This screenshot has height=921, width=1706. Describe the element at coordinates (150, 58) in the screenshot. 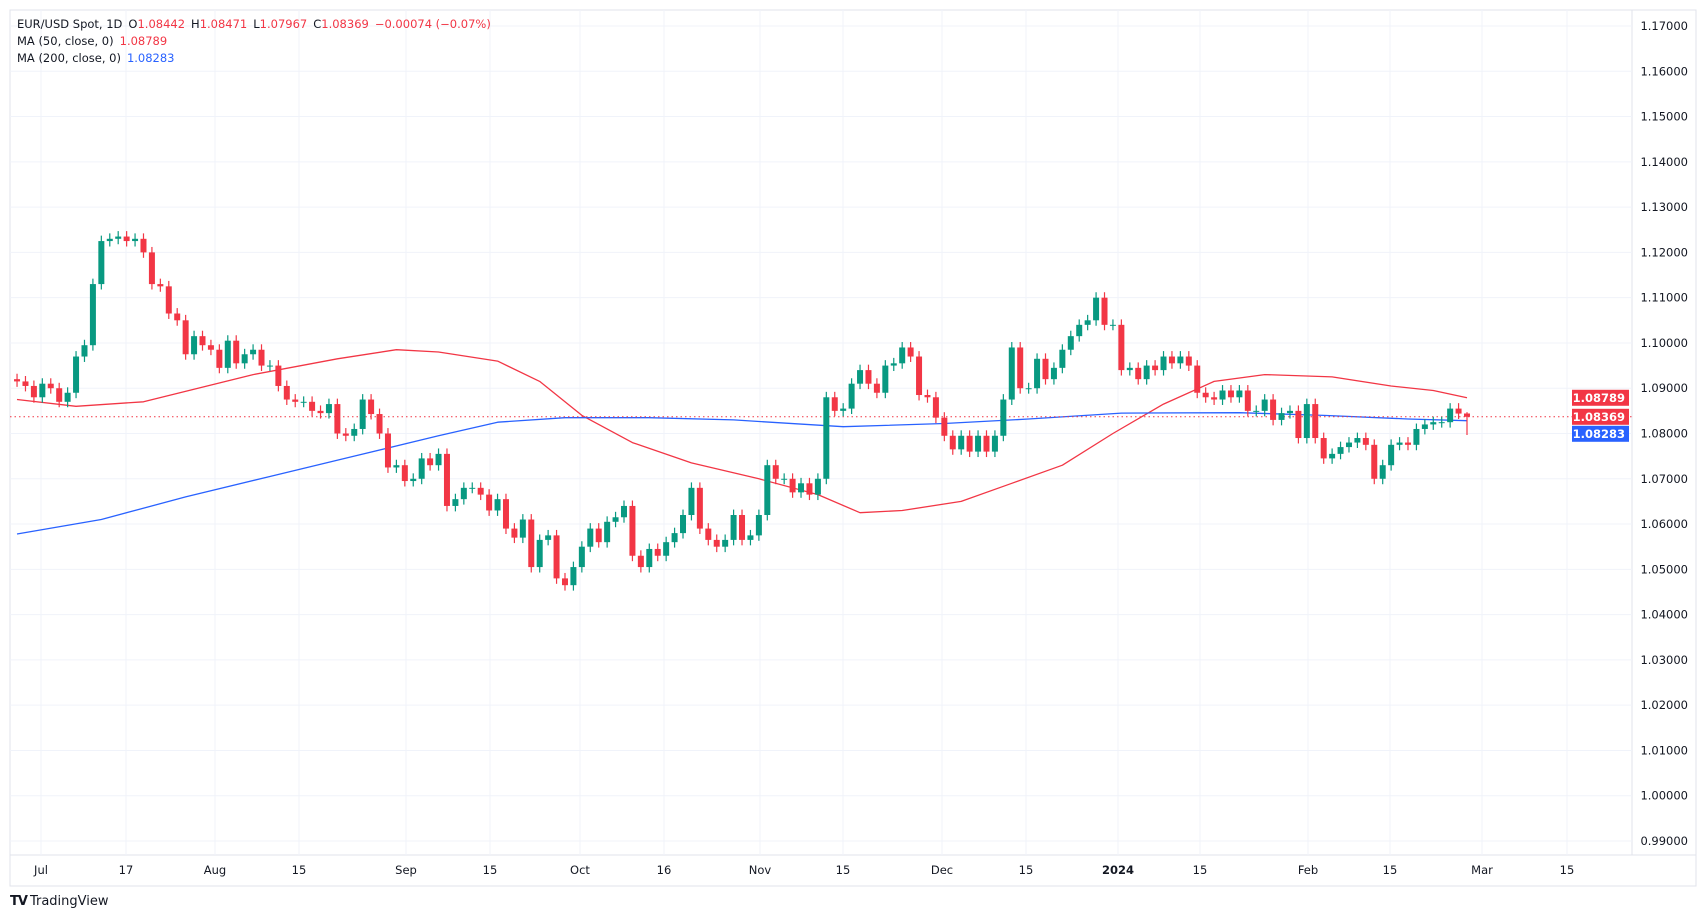

I see `ma200-value: 1.08283` at that location.